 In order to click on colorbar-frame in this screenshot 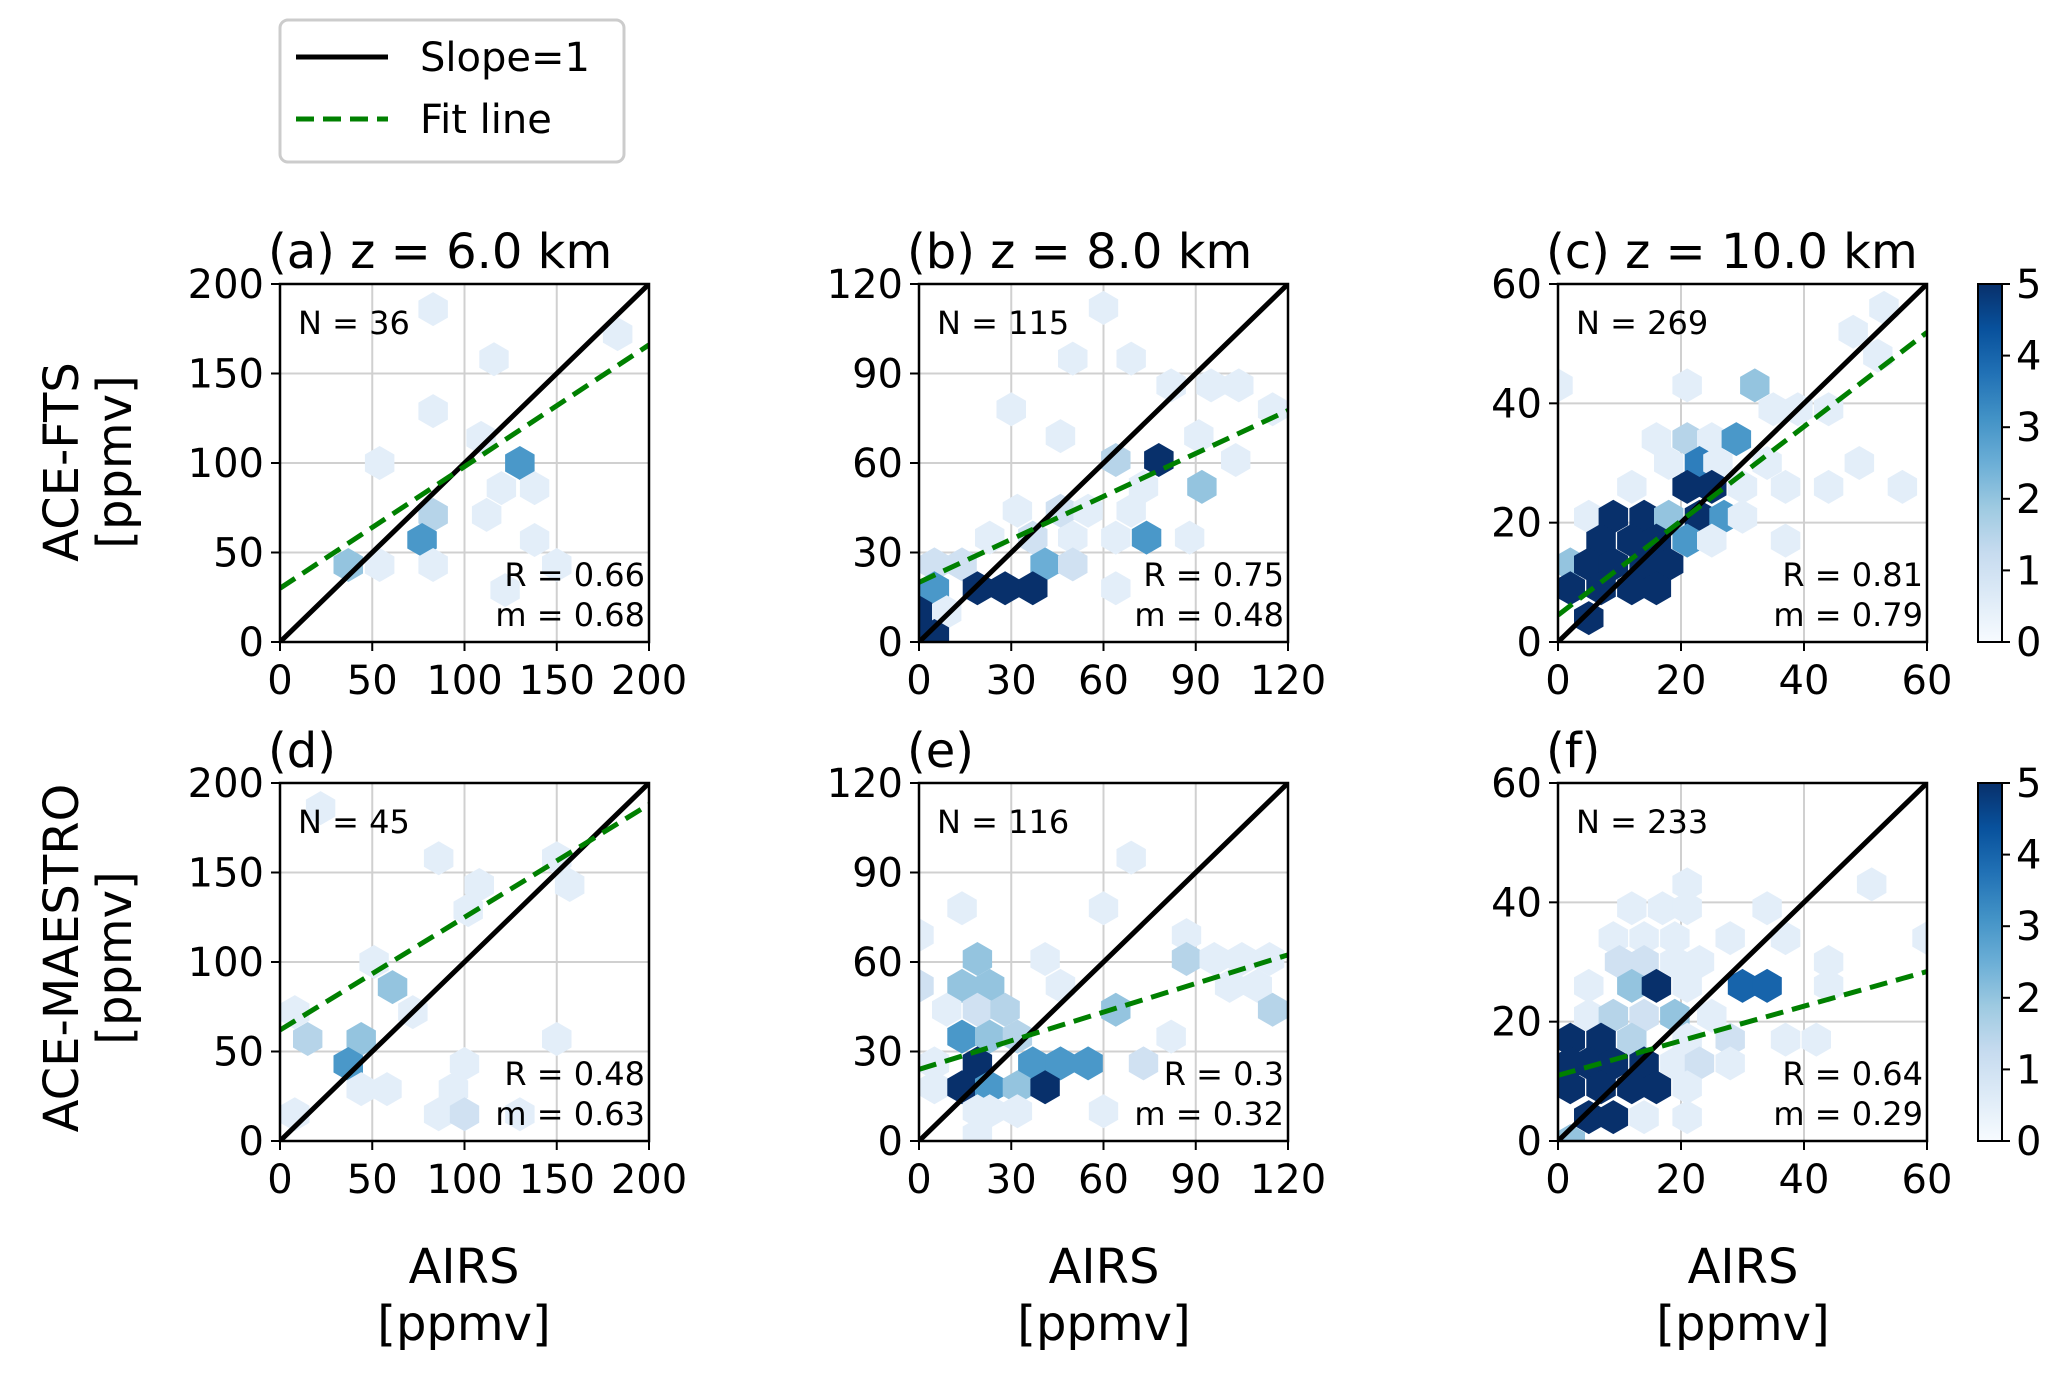, I will do `click(1990, 962)`.